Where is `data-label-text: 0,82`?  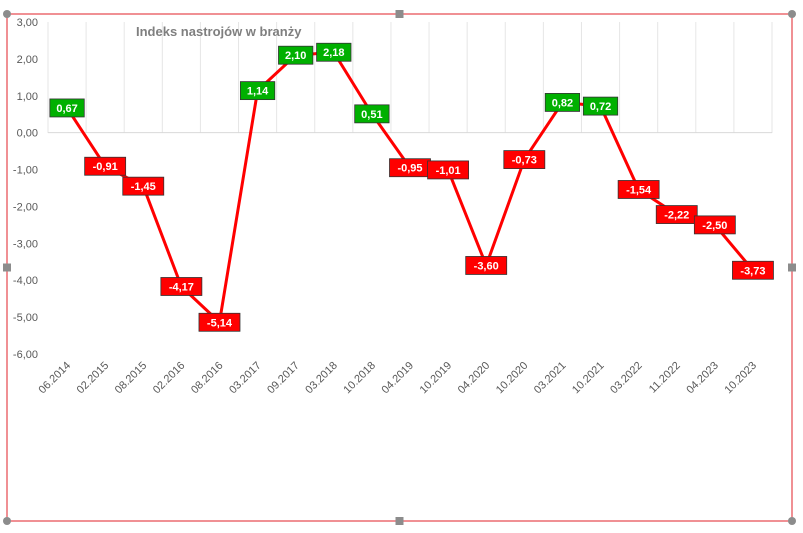 data-label-text: 0,82 is located at coordinates (562, 103).